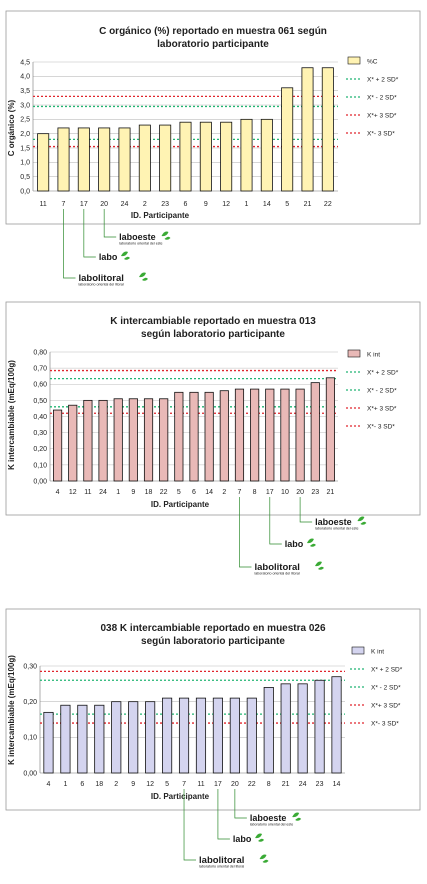 Image resolution: width=427 pixels, height=884 pixels. I want to click on y-tick-label: 0,20, so click(40, 449).